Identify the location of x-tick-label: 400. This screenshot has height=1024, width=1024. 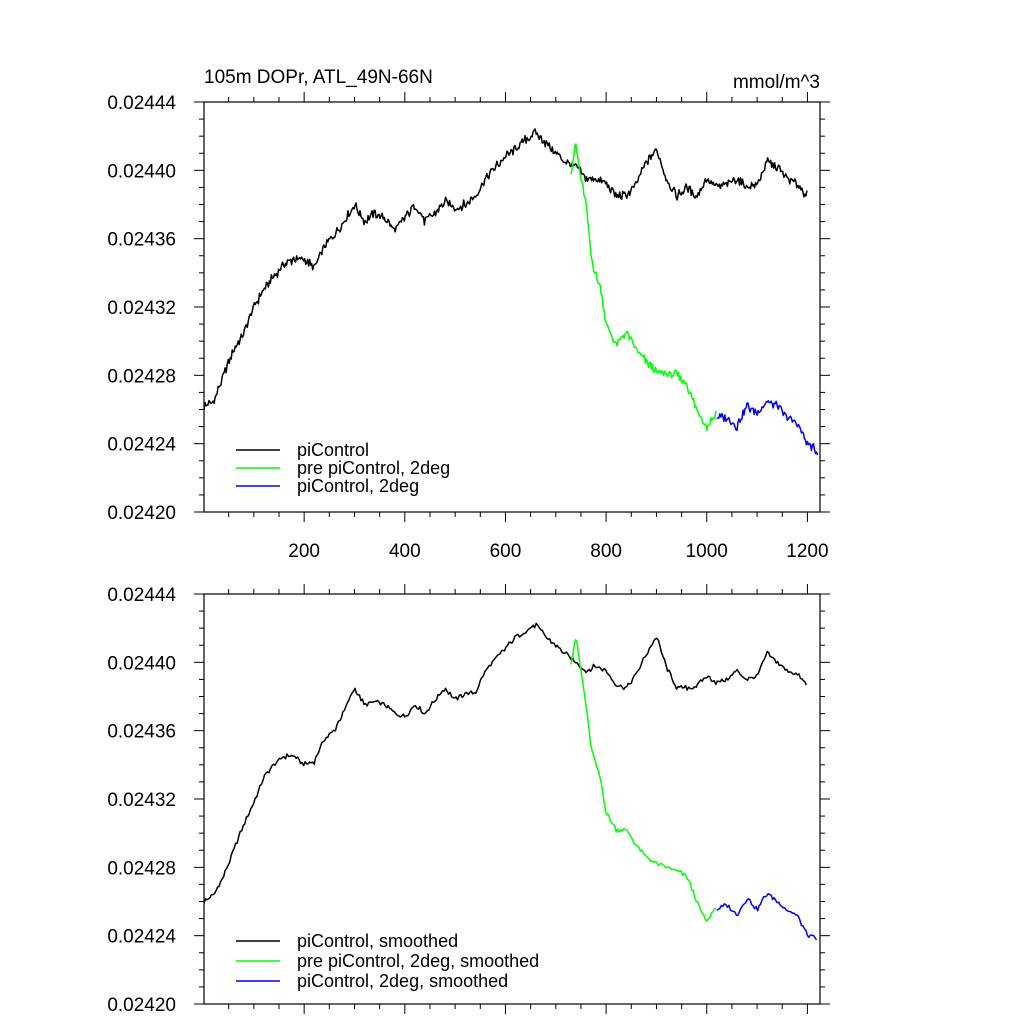
(405, 551).